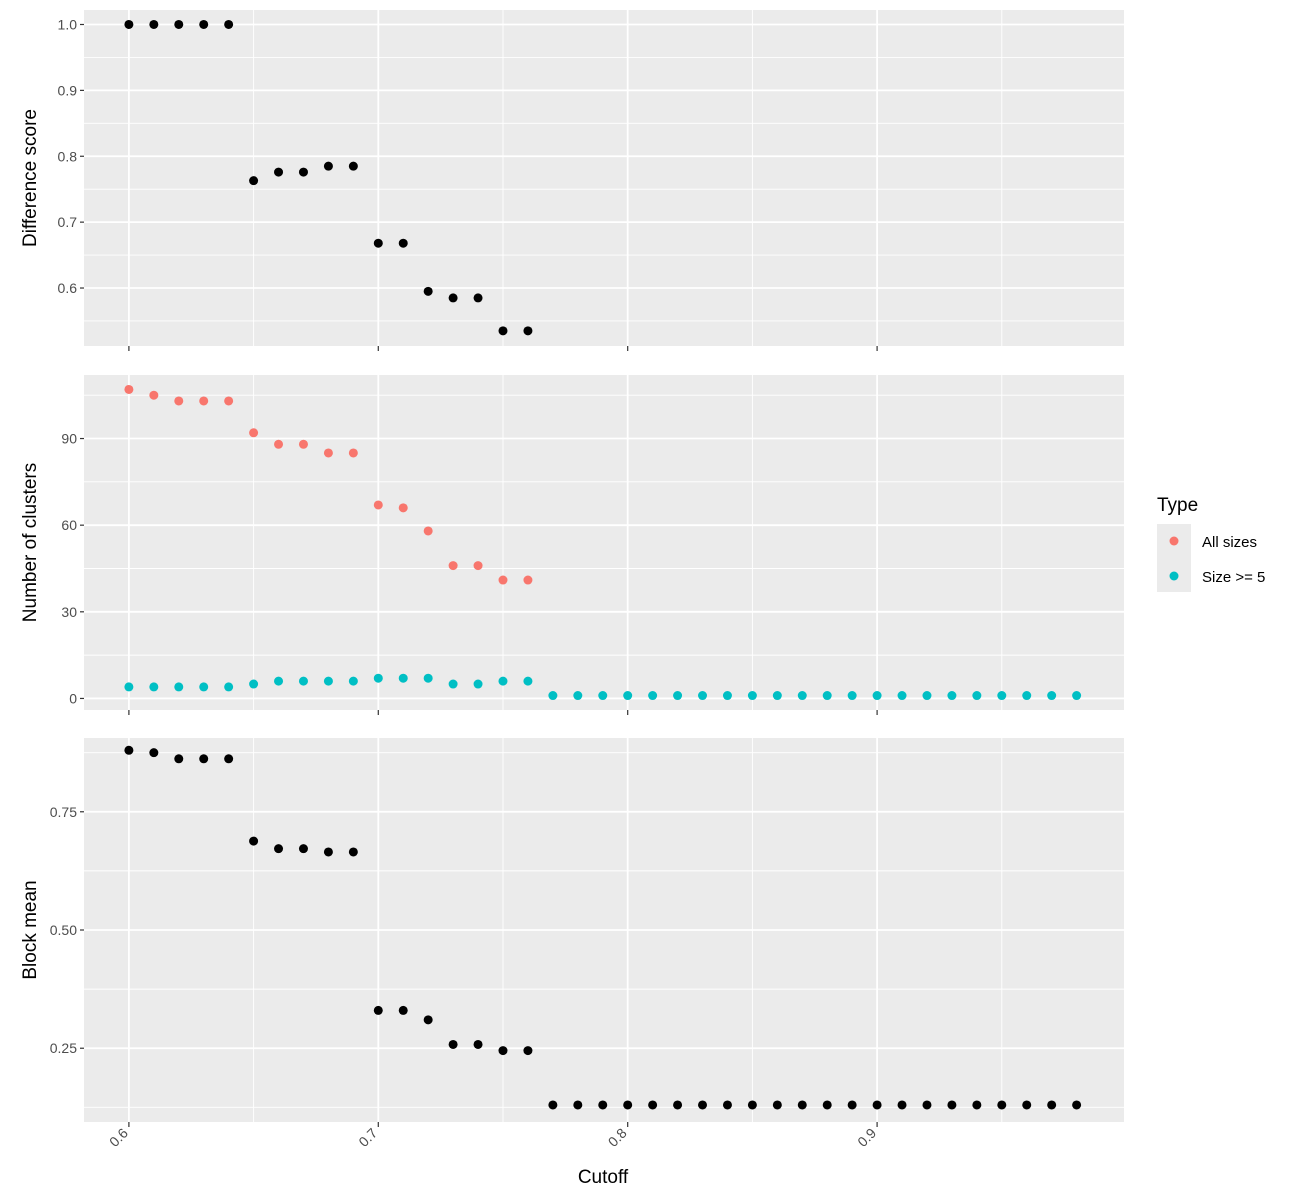 This screenshot has width=1300, height=1200. What do you see at coordinates (63, 812) in the screenshot?
I see `y-tick-label: 0.75` at bounding box center [63, 812].